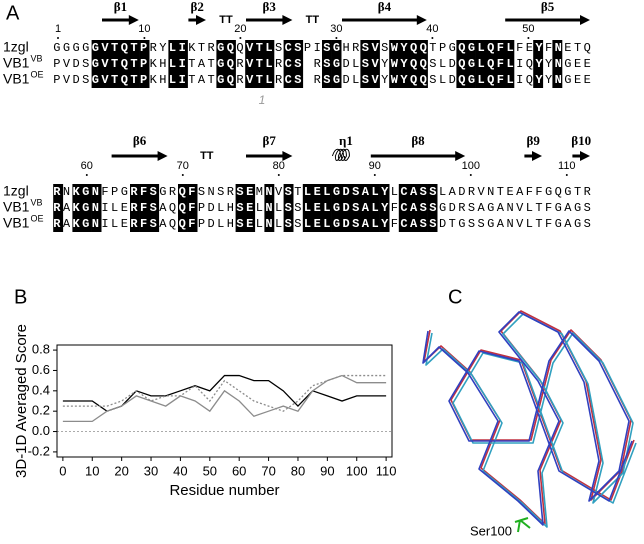 The width and height of the screenshot is (644, 544). Describe the element at coordinates (340, 154) in the screenshot. I see `helix-coil` at that location.